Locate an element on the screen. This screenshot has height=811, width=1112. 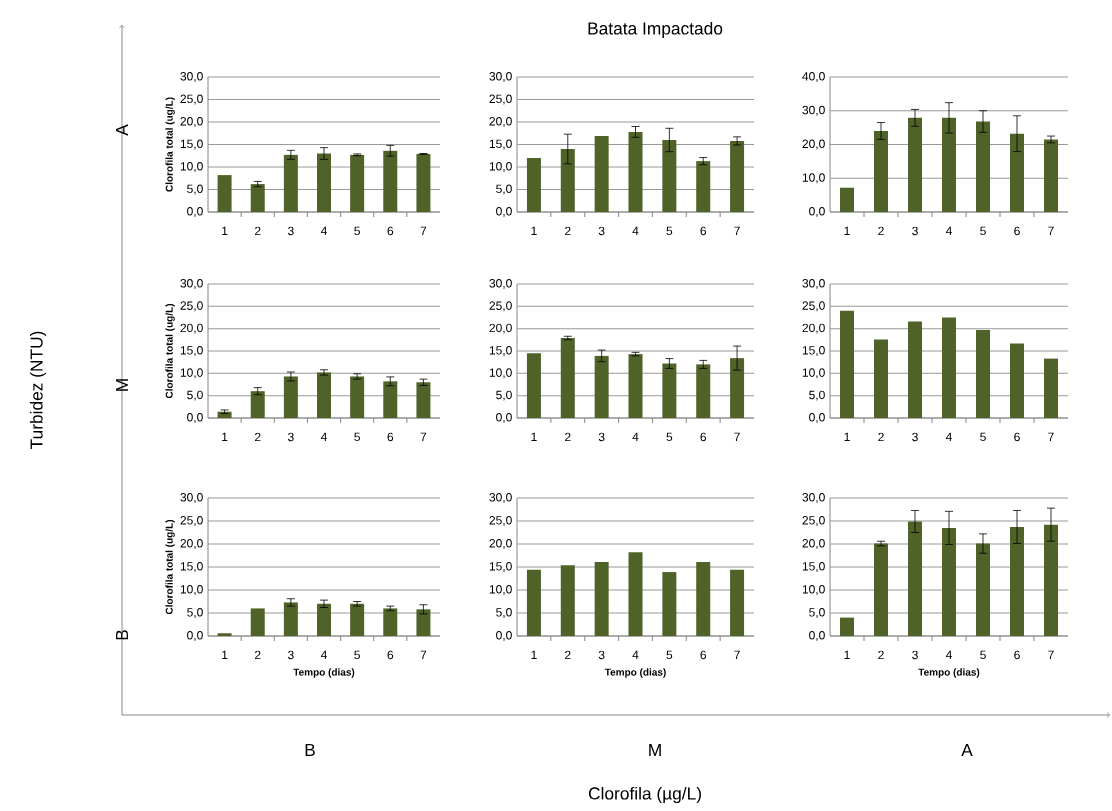
category-label: A is located at coordinates (967, 750).